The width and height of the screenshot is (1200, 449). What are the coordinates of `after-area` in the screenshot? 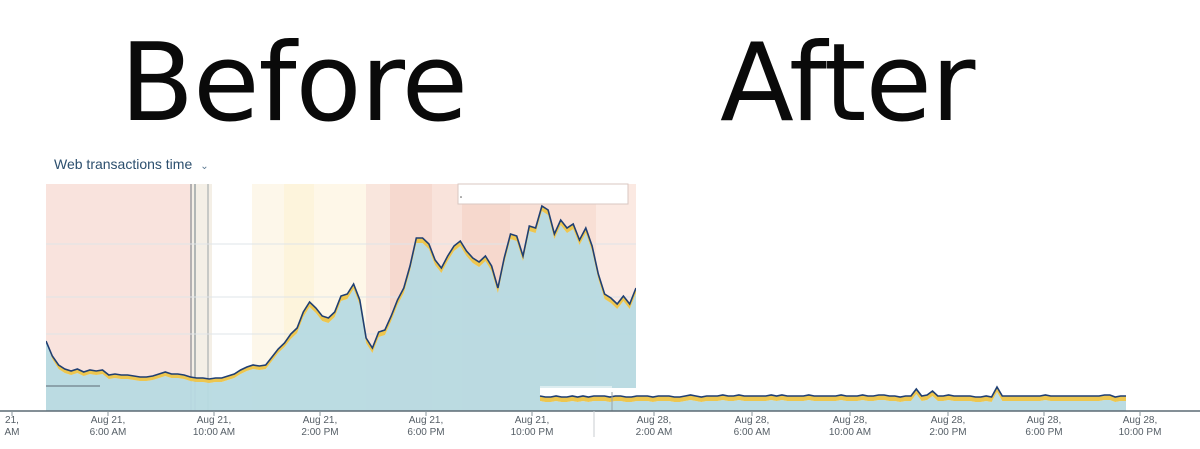 It's located at (833, 401).